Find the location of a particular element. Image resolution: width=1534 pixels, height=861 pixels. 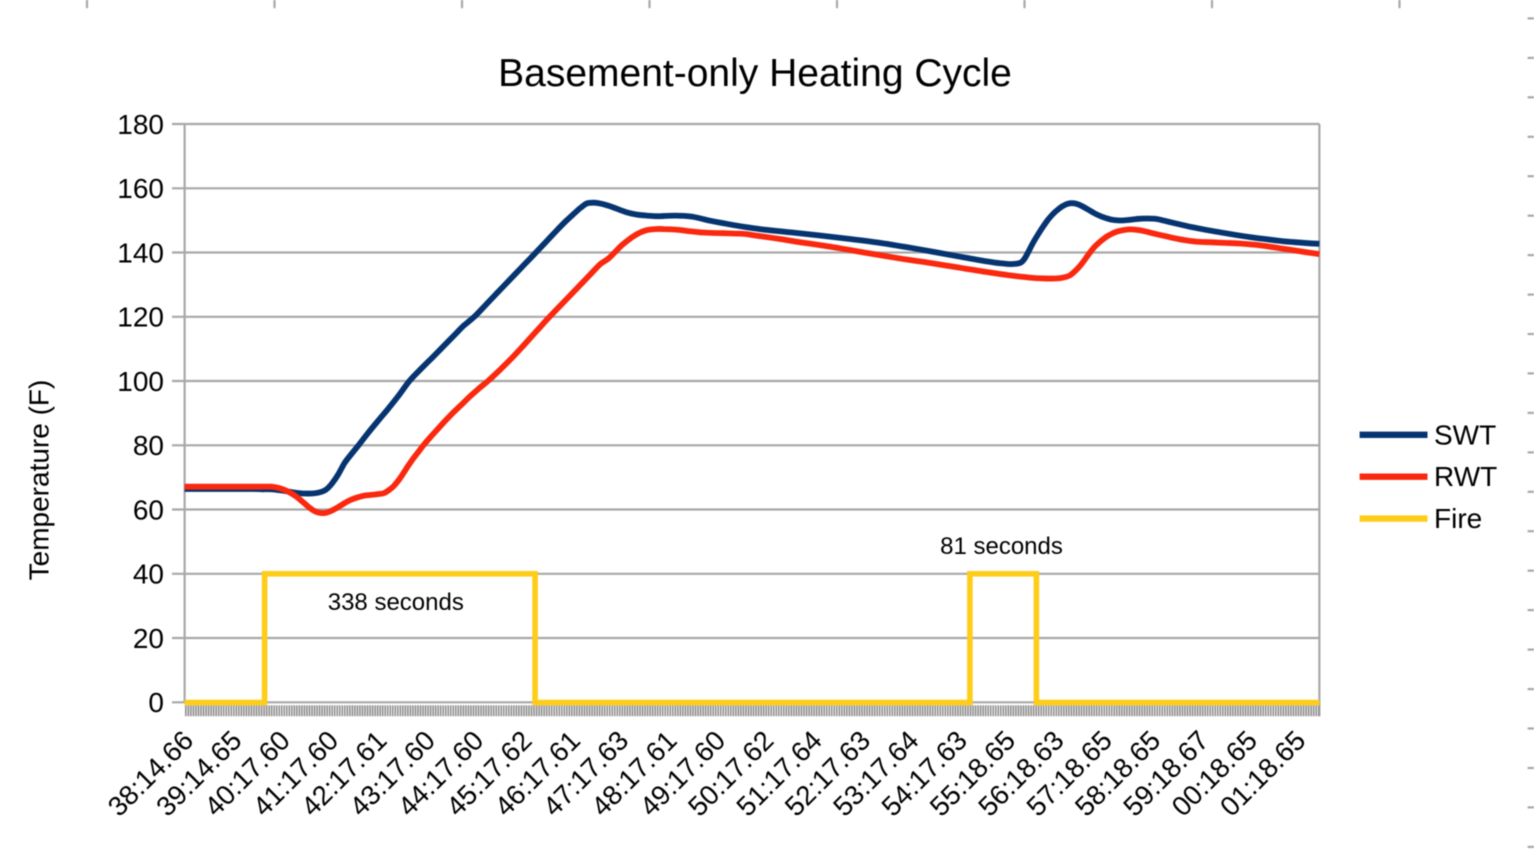

svg-text: 40 is located at coordinates (148, 574).